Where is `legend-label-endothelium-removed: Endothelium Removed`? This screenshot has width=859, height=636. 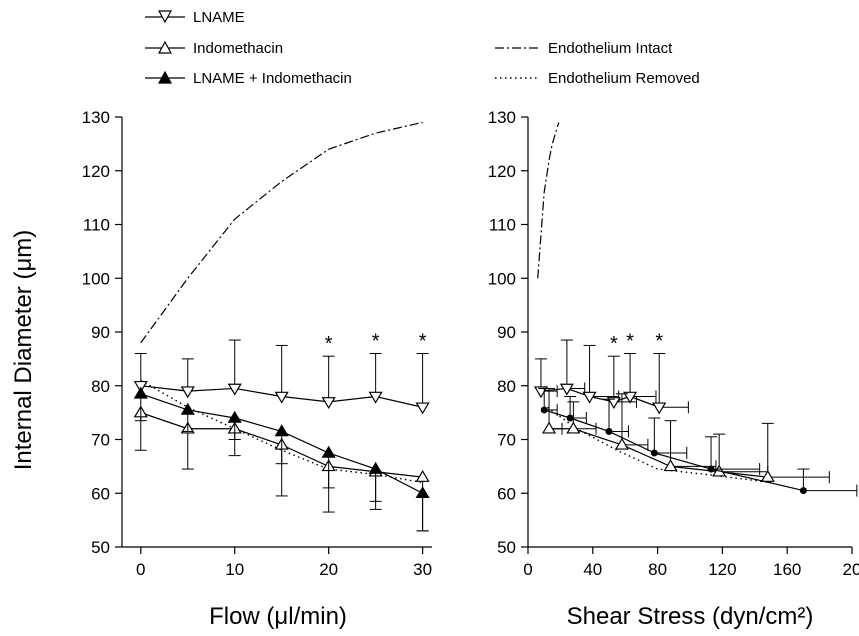 legend-label-endothelium-removed: Endothelium Removed is located at coordinates (624, 78).